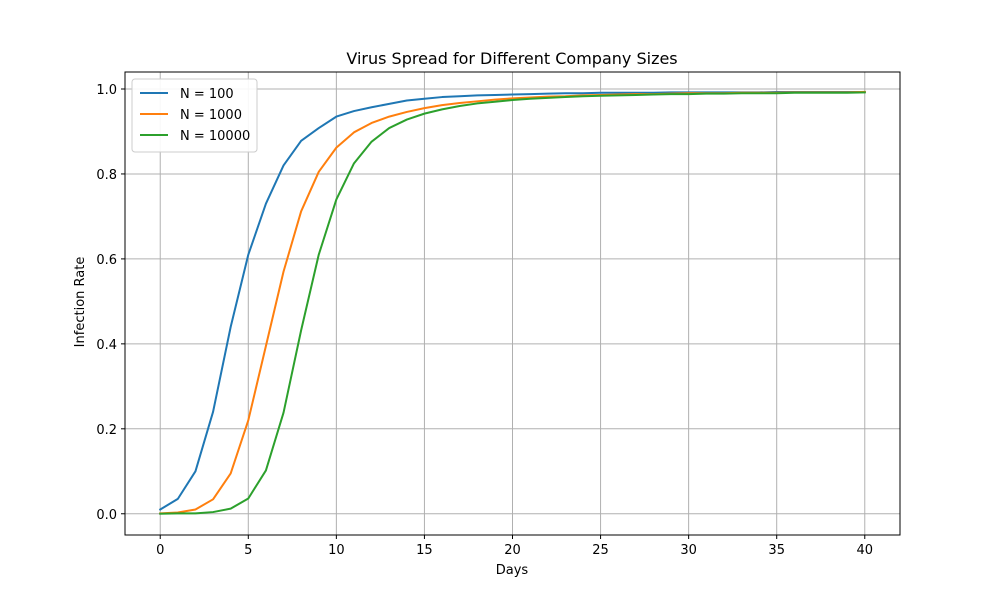 The image size is (1000, 600). I want to click on legend: N = 100 N = 1000 N = 10000, so click(194, 115).